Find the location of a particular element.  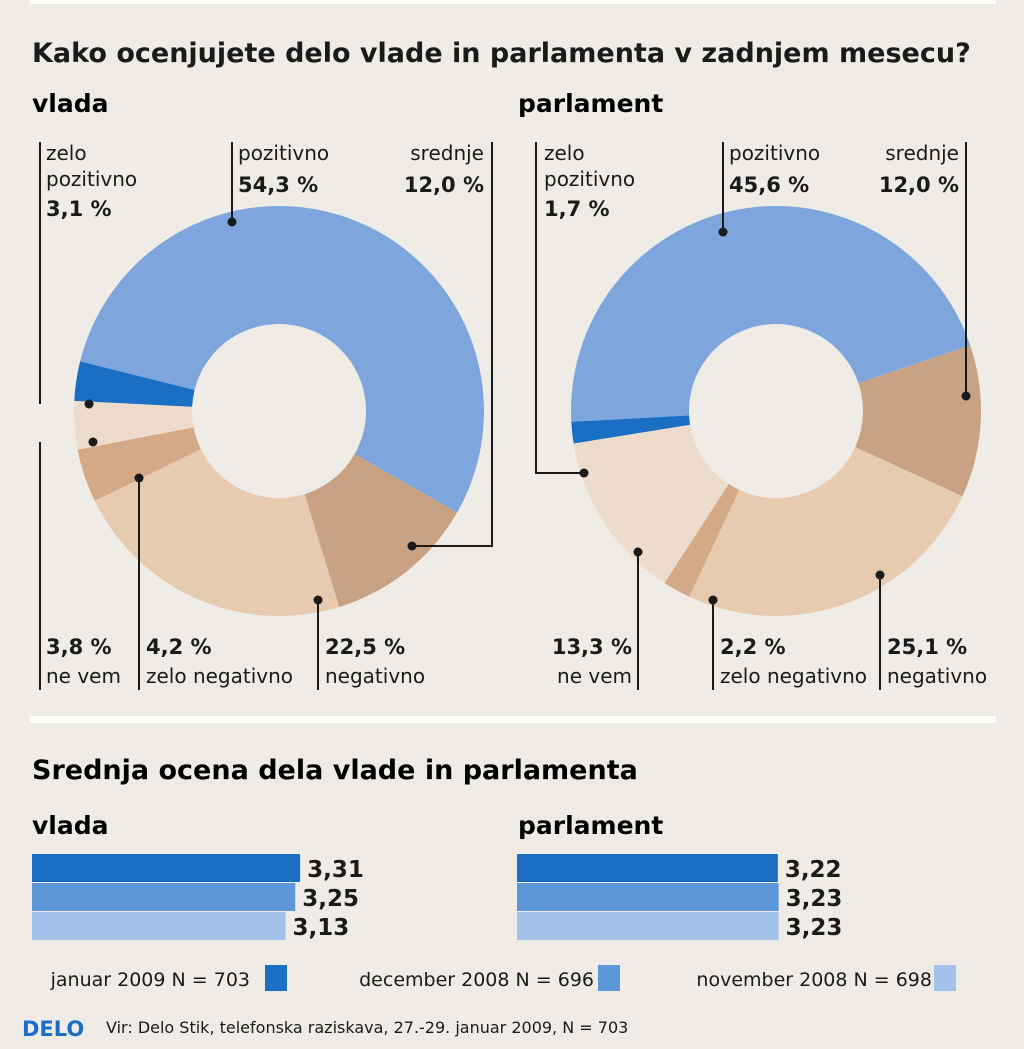

value-pozitivno: 54,3 % is located at coordinates (278, 185).